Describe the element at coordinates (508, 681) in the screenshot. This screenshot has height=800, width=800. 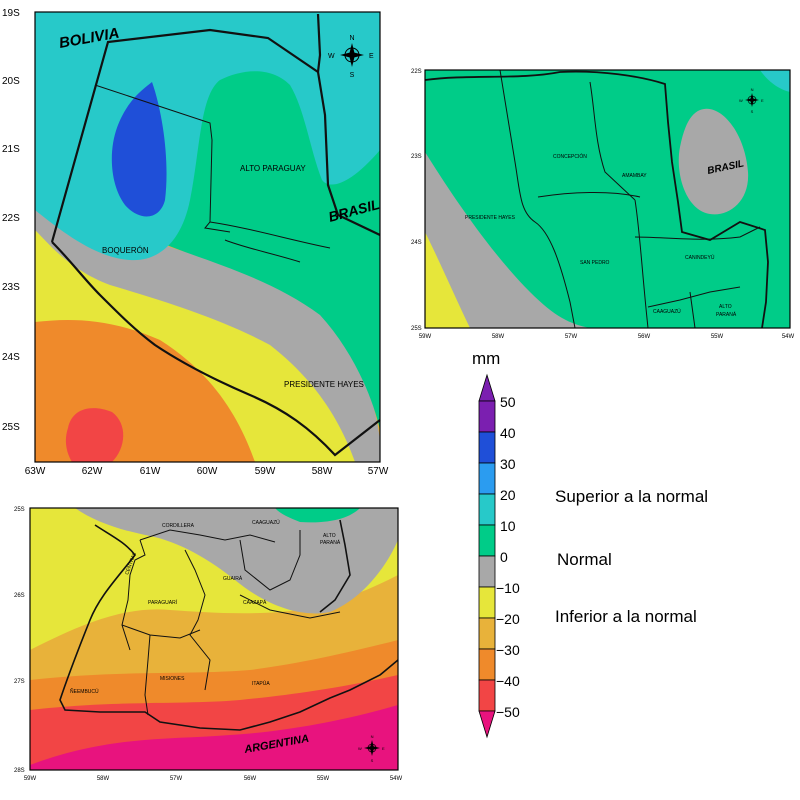
I see `colorbar-tick: −40` at that location.